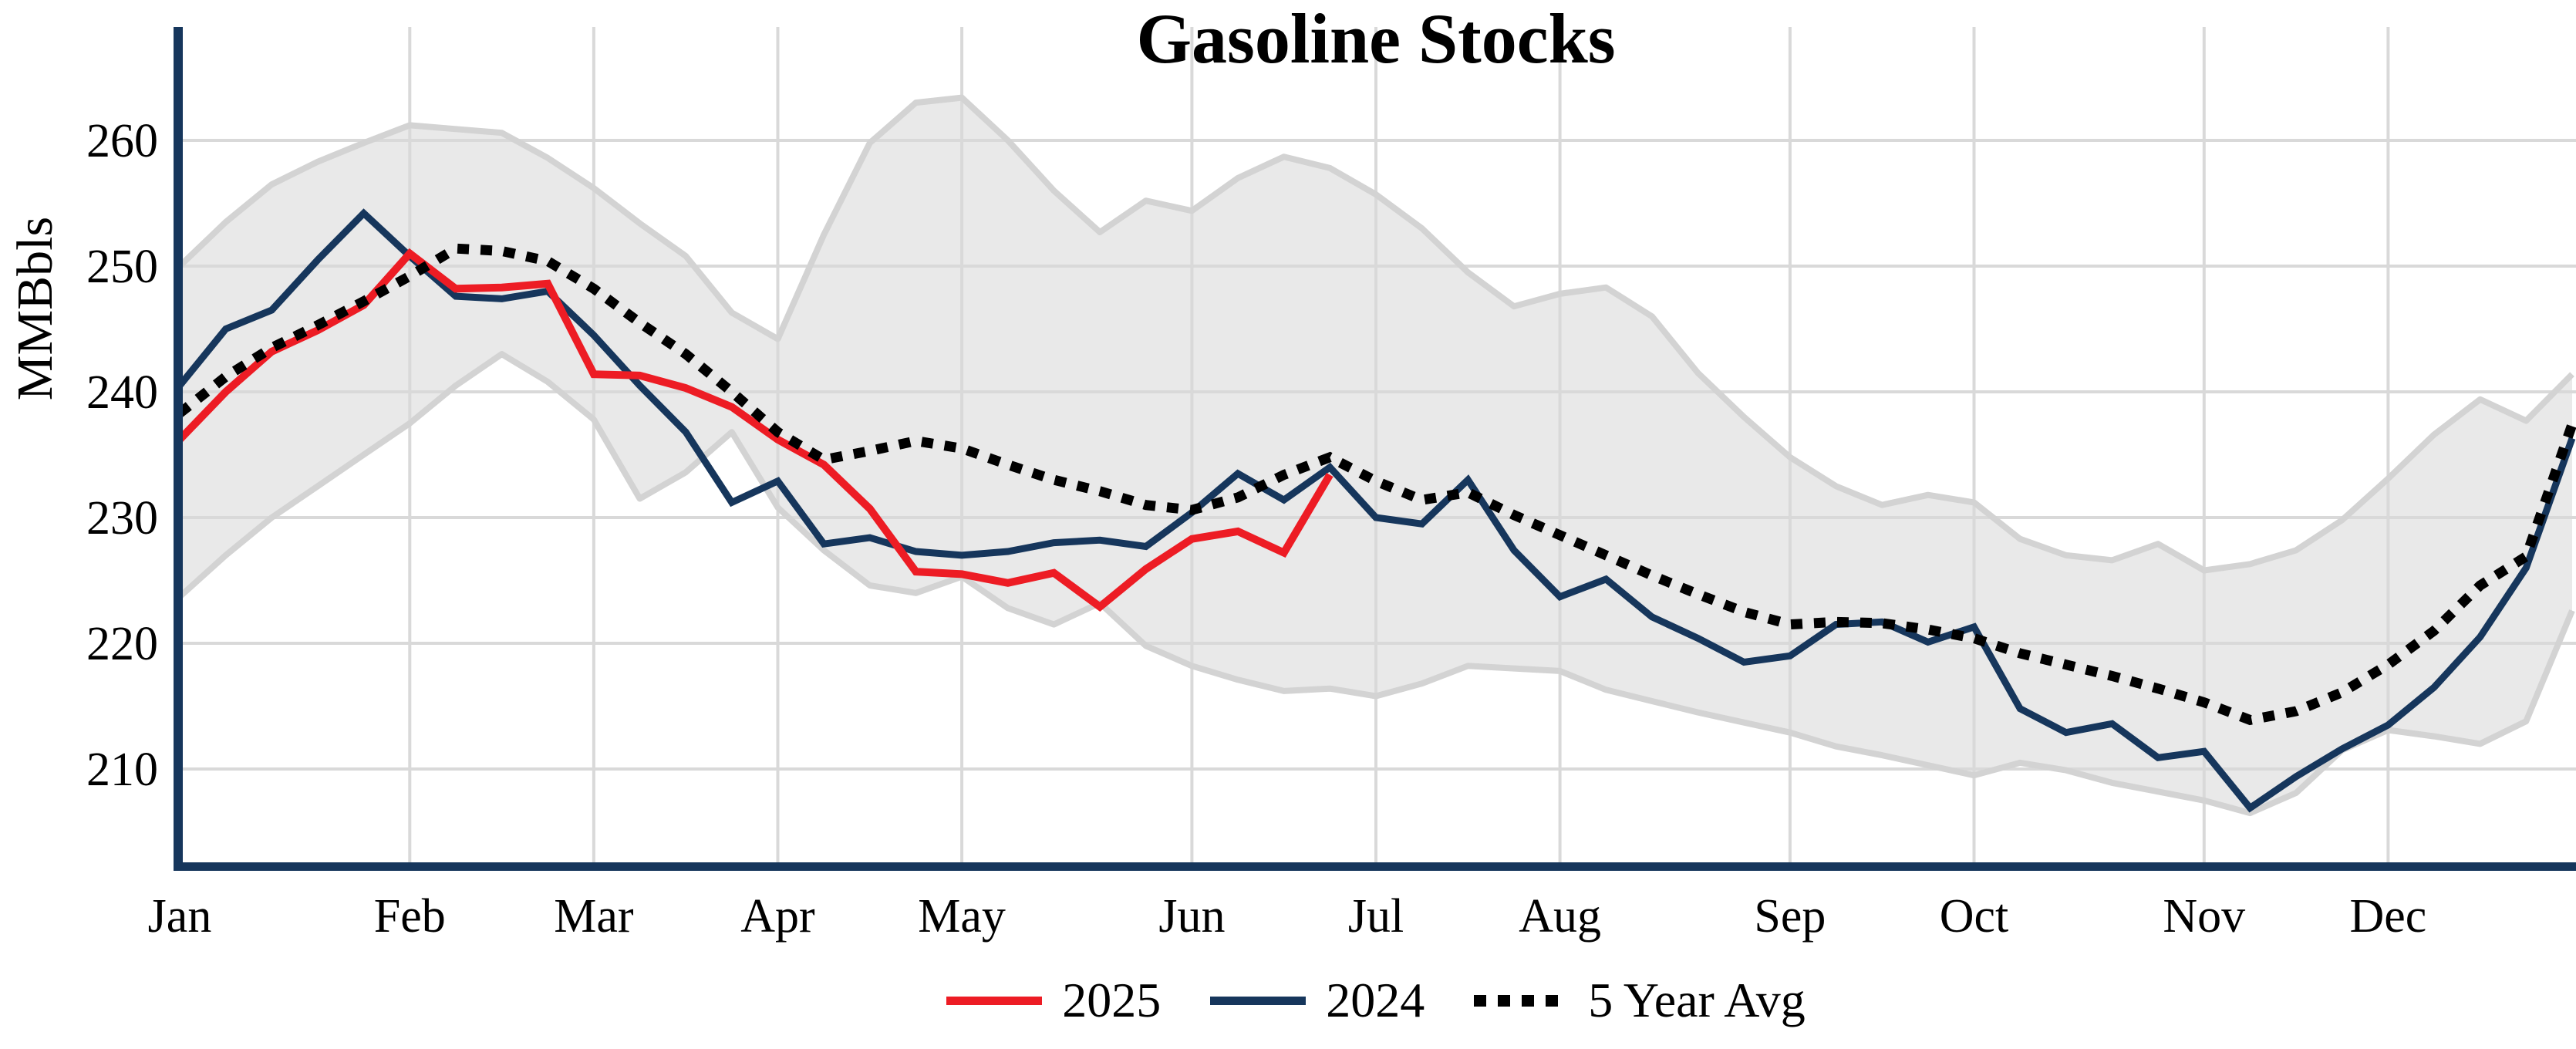 The height and width of the screenshot is (1049, 2576). Describe the element at coordinates (1375, 866) in the screenshot. I see `x-axis-spine` at that location.